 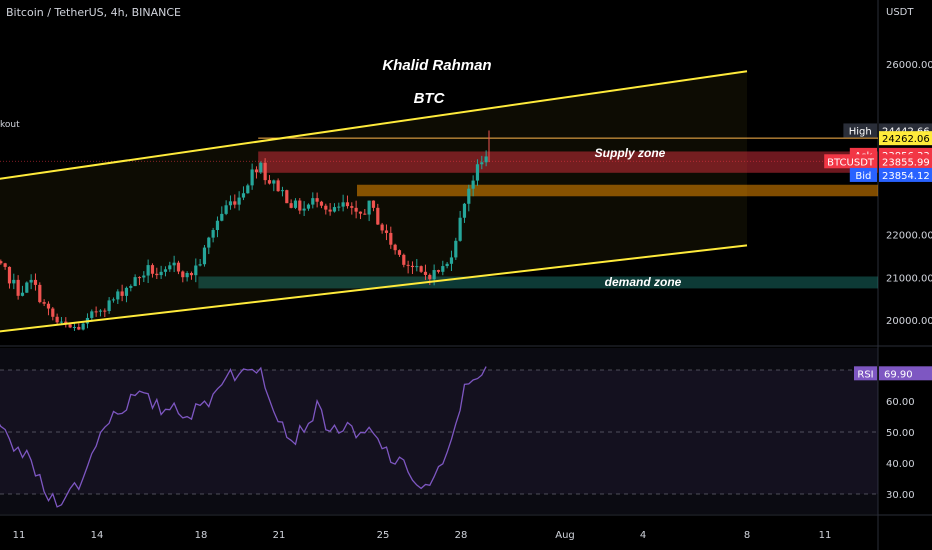 What do you see at coordinates (538, 282) in the screenshot?
I see `zone-demand` at bounding box center [538, 282].